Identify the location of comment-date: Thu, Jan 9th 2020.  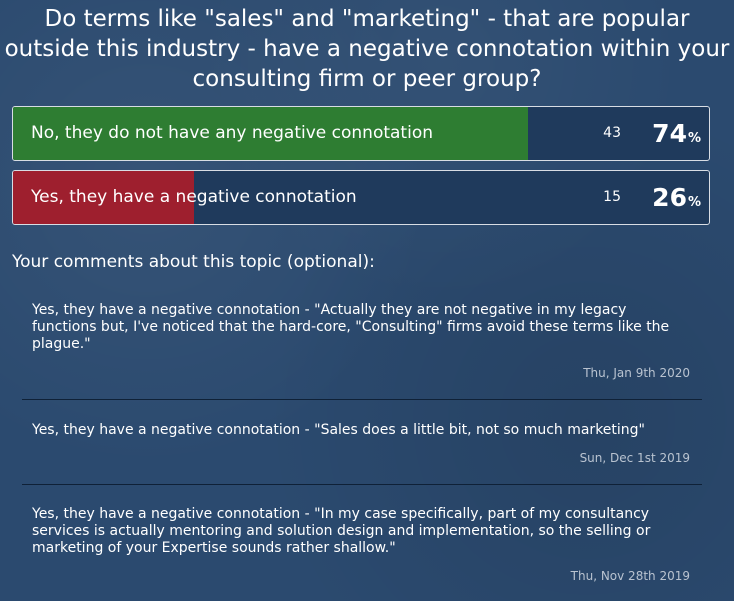
(636, 373).